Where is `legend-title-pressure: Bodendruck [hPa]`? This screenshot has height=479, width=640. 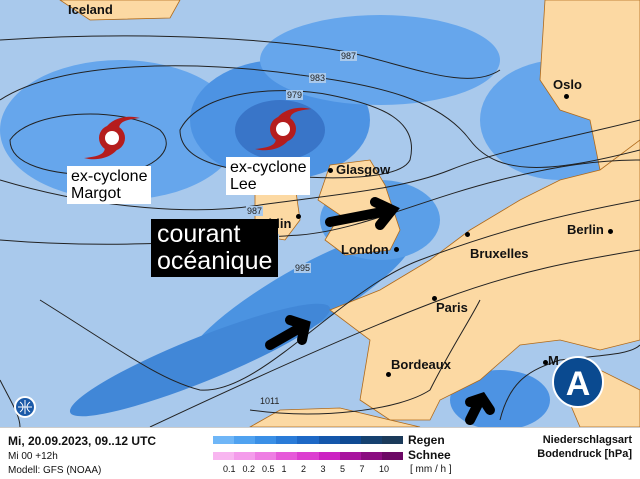 legend-title-pressure: Bodendruck [hPa] is located at coordinates (584, 454).